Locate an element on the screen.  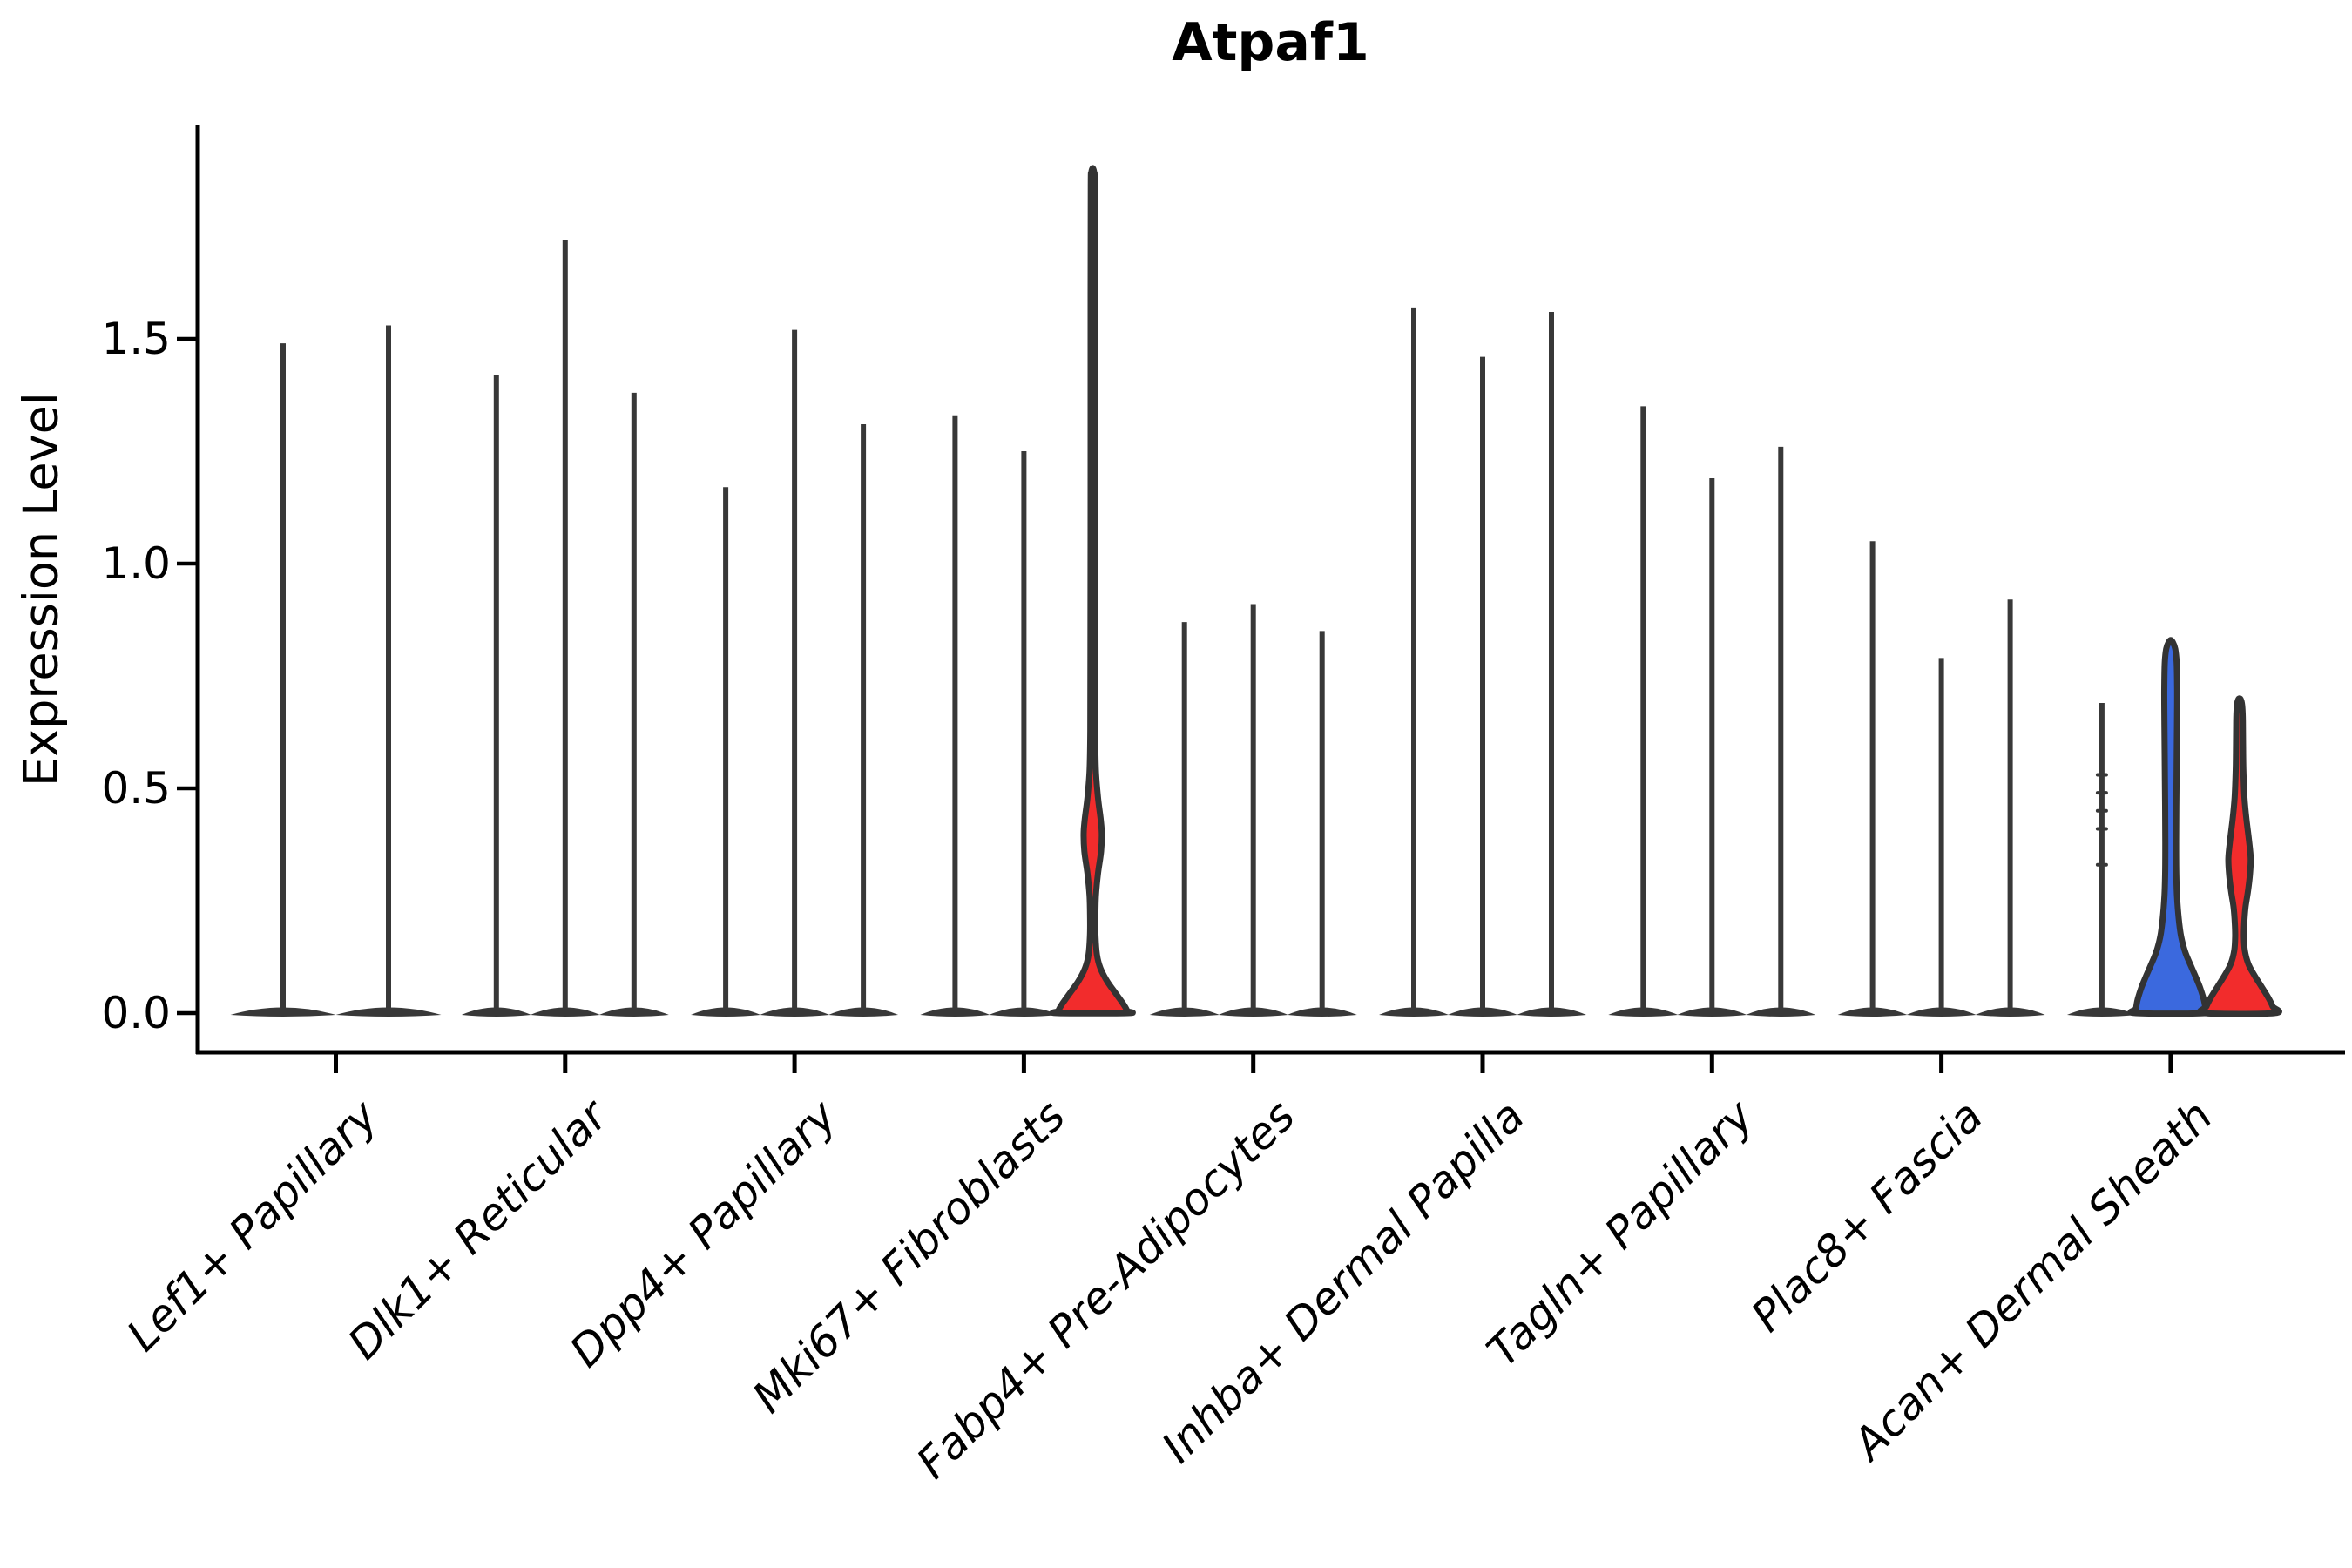
y-tick-label: 0.0 is located at coordinates (136, 1013).